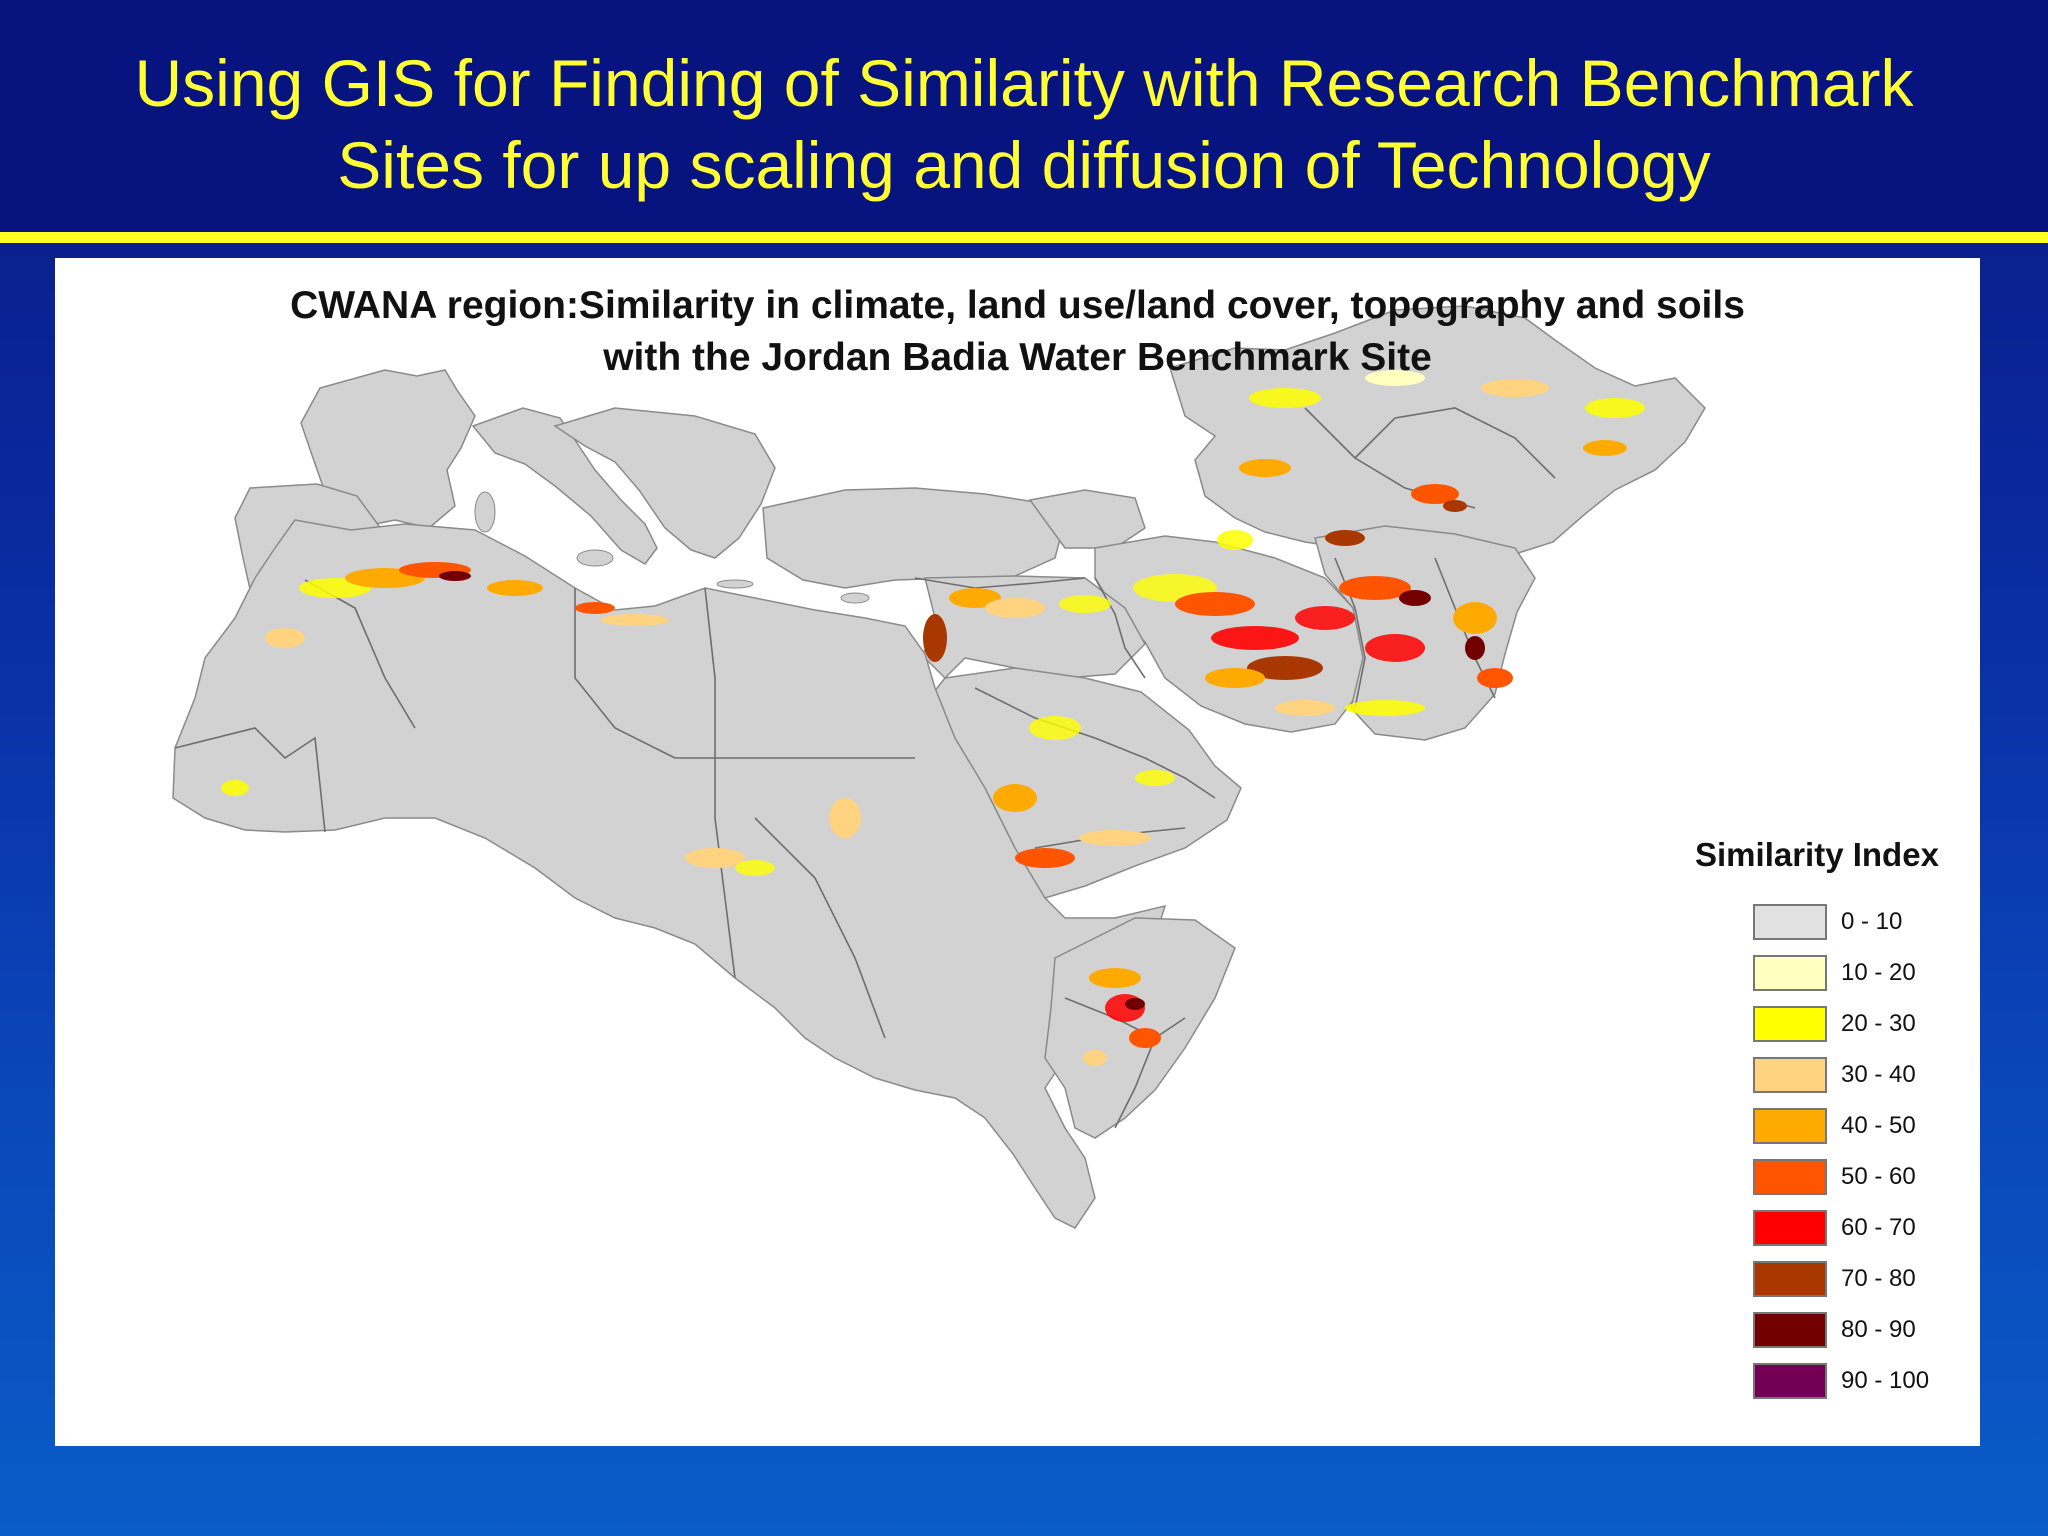 The image size is (2048, 1536). I want to click on legend-title: Similarity Index, so click(1817, 854).